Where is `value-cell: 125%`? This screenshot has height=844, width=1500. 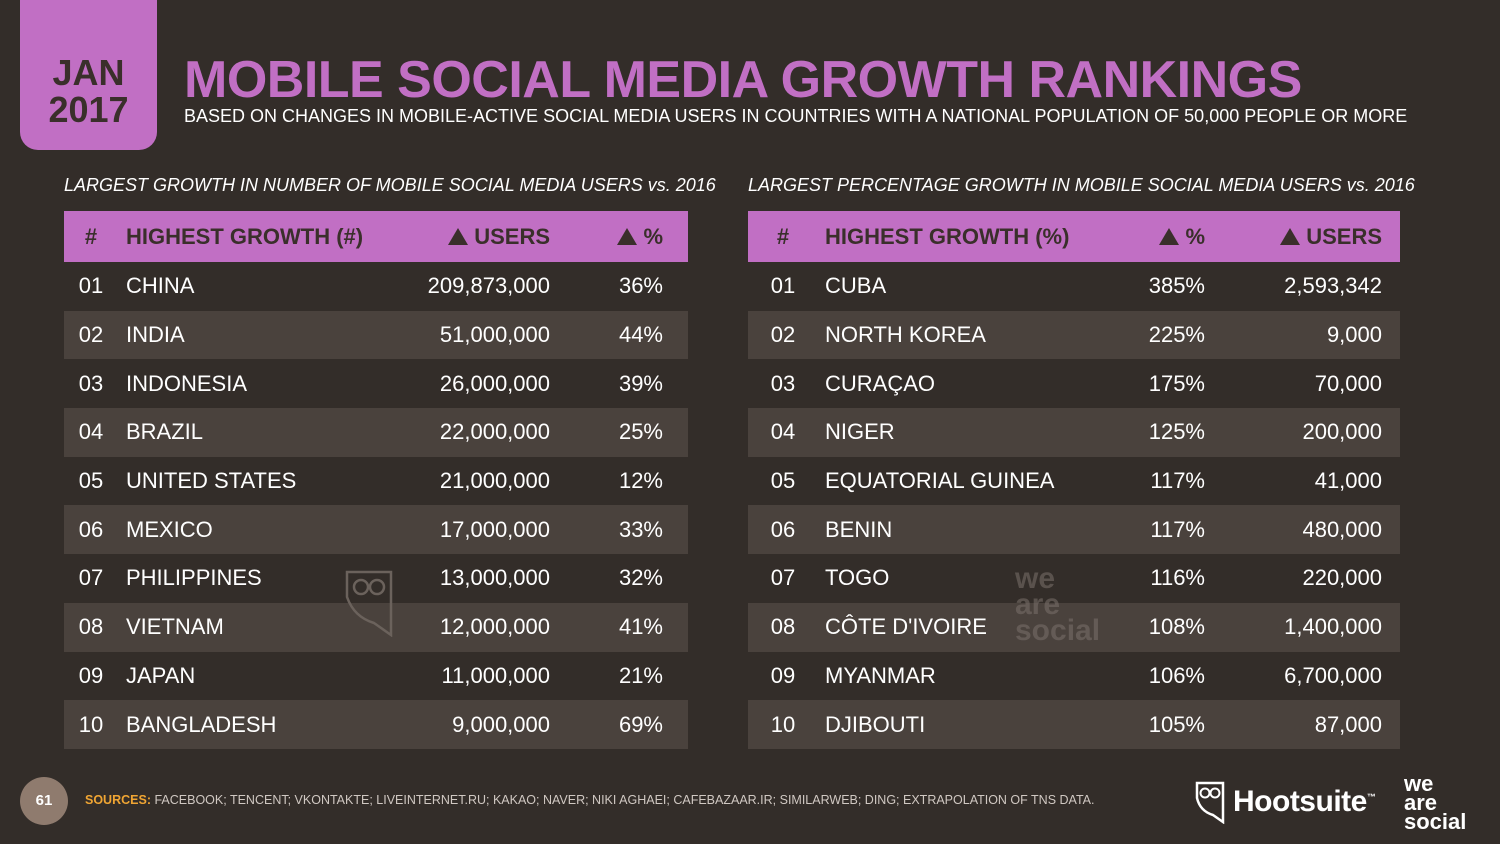
value-cell: 125% is located at coordinates (1161, 432).